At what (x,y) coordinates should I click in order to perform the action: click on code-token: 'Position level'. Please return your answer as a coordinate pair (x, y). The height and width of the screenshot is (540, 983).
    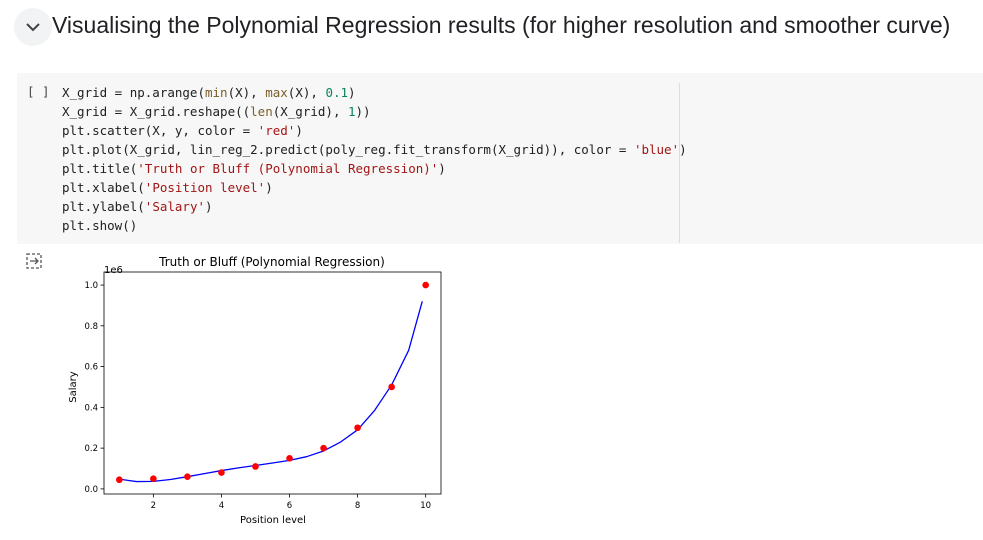
    Looking at the image, I should click on (205, 187).